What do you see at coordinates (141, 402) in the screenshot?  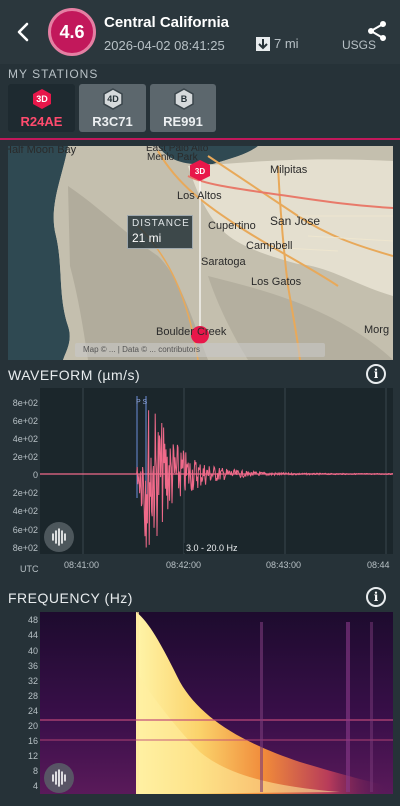 I see `phase-marker: P S` at bounding box center [141, 402].